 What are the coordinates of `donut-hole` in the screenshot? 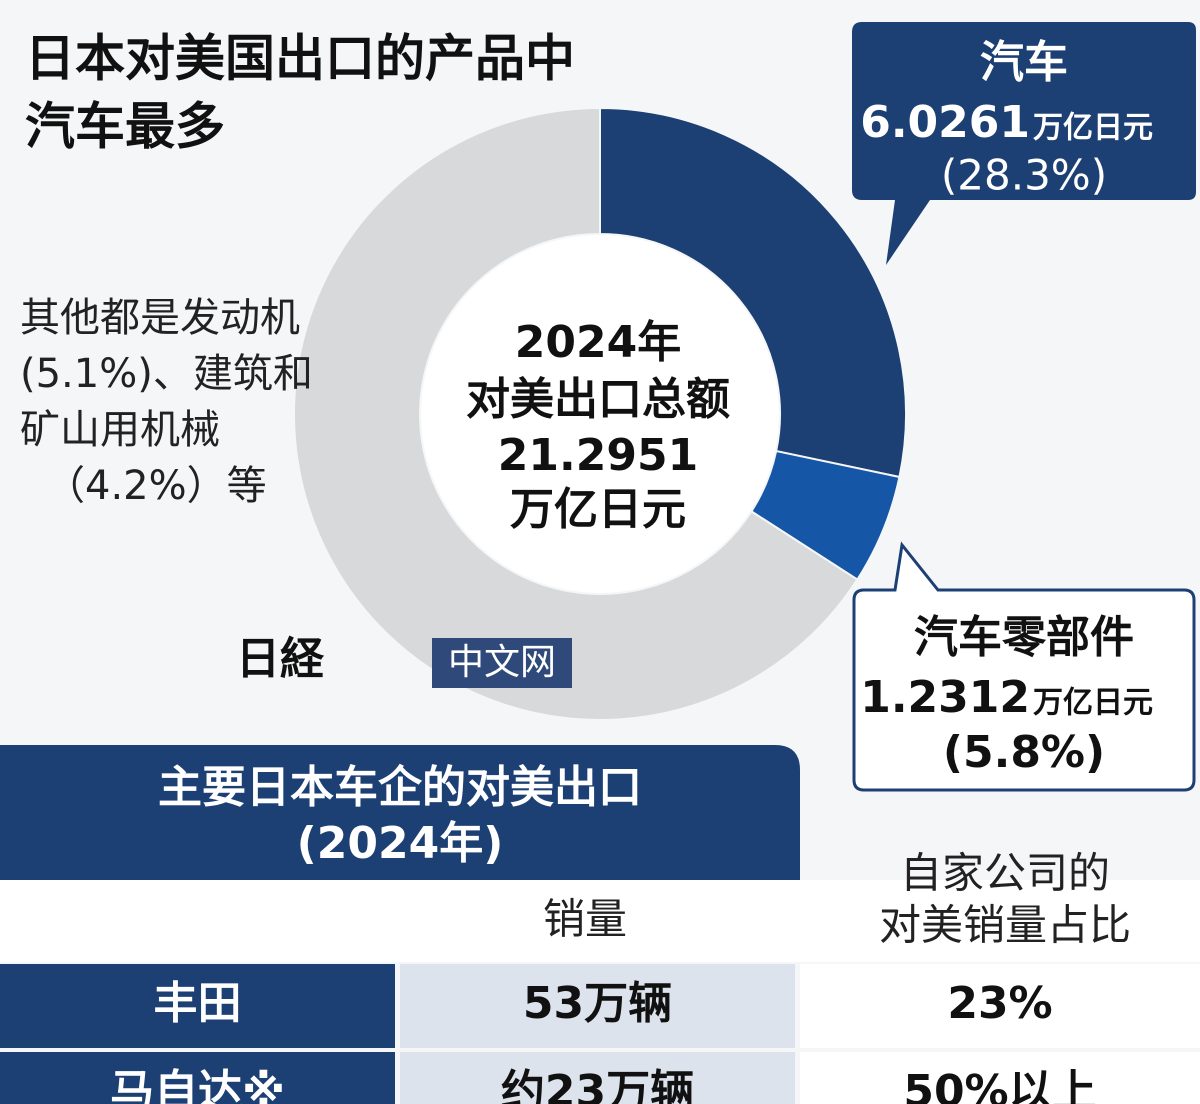 It's located at (600, 414).